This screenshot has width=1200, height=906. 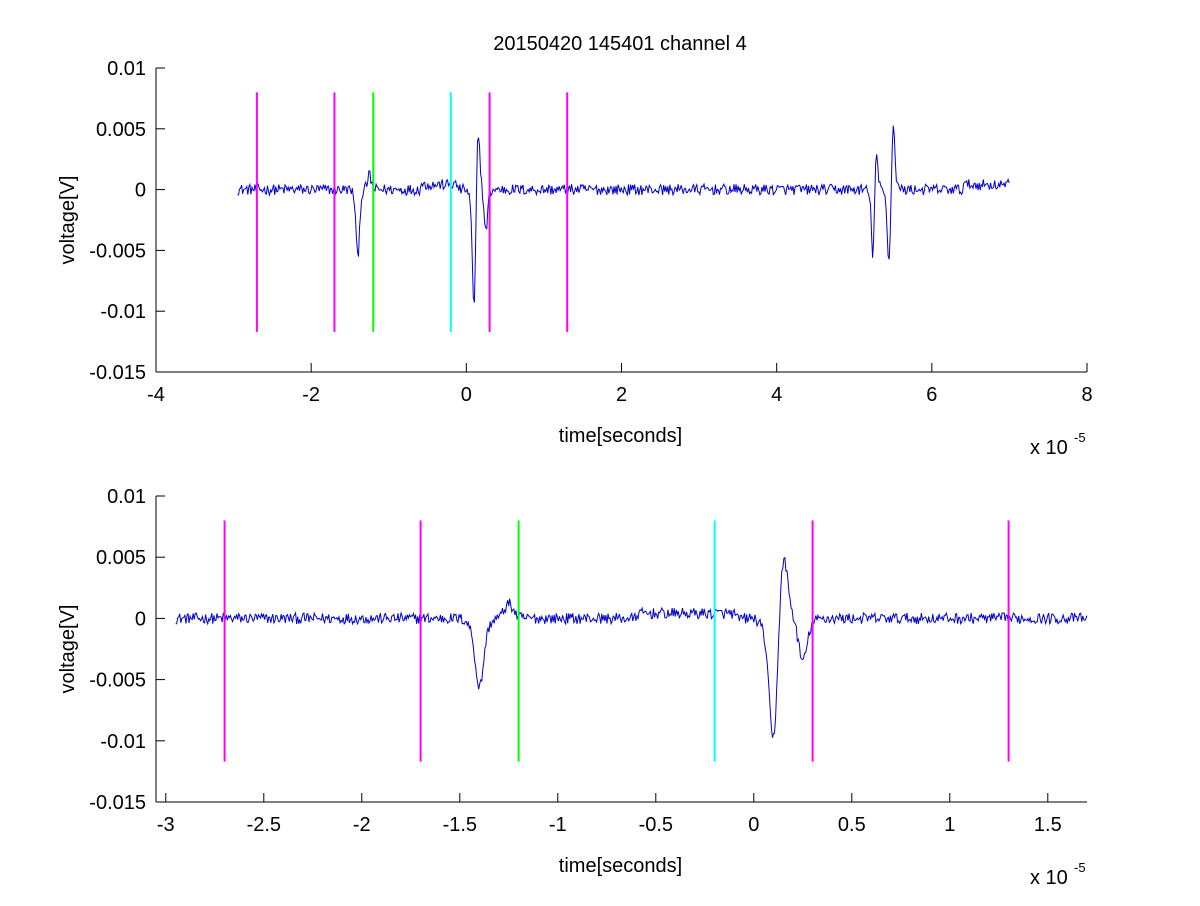 I want to click on x-tick-label: -1, so click(x=558, y=825).